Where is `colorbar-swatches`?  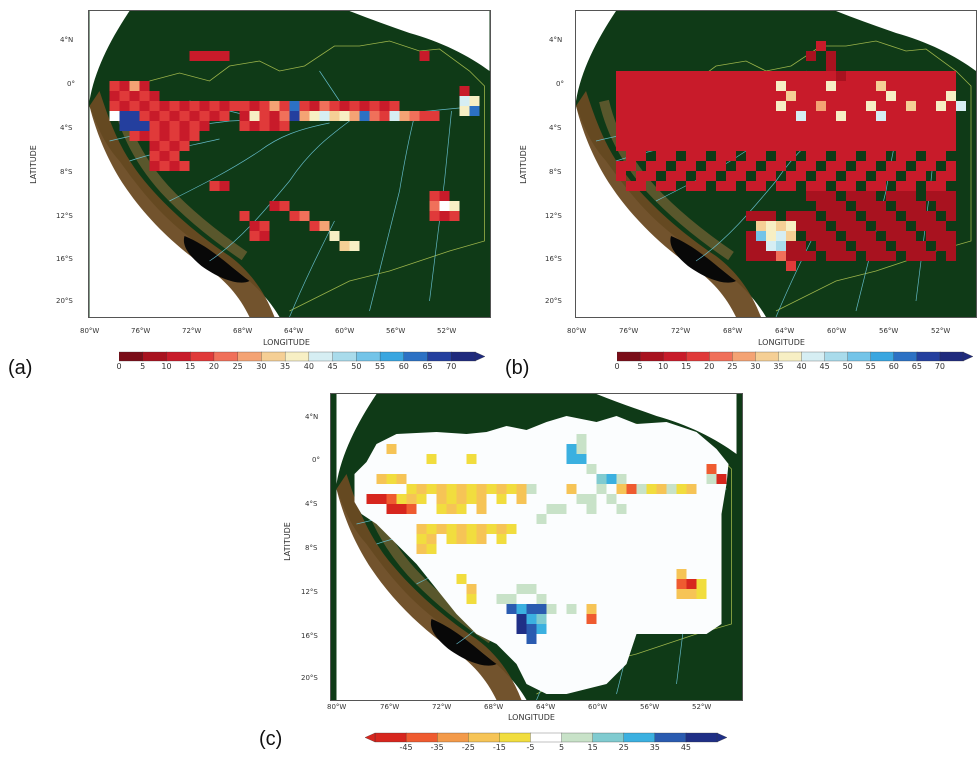
colorbar-swatches is located at coordinates (546, 737).